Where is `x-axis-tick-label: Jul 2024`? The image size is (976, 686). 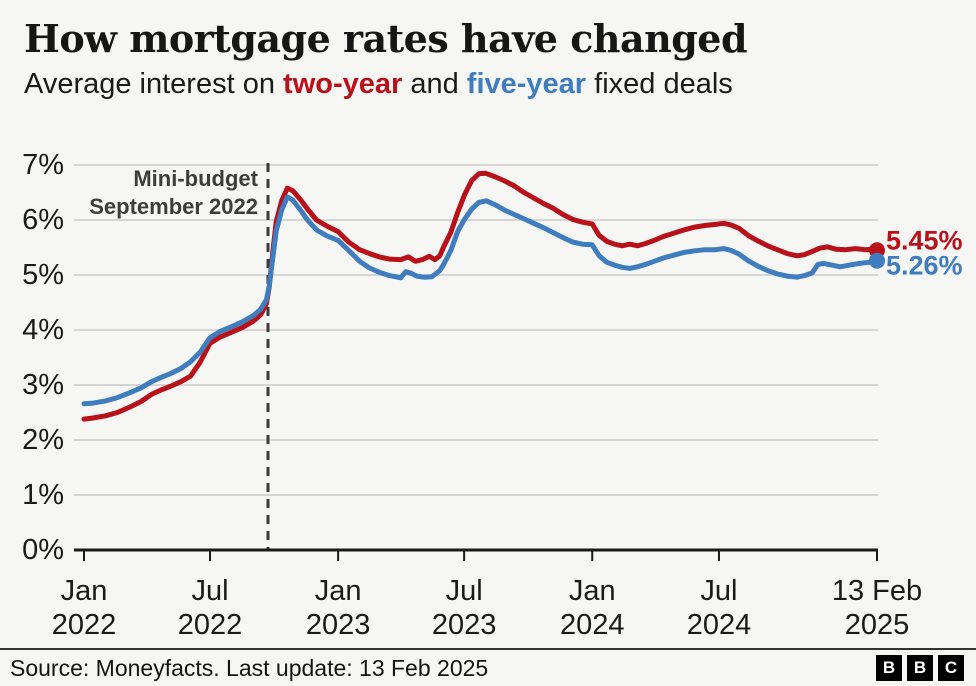 x-axis-tick-label: Jul 2024 is located at coordinates (719, 608).